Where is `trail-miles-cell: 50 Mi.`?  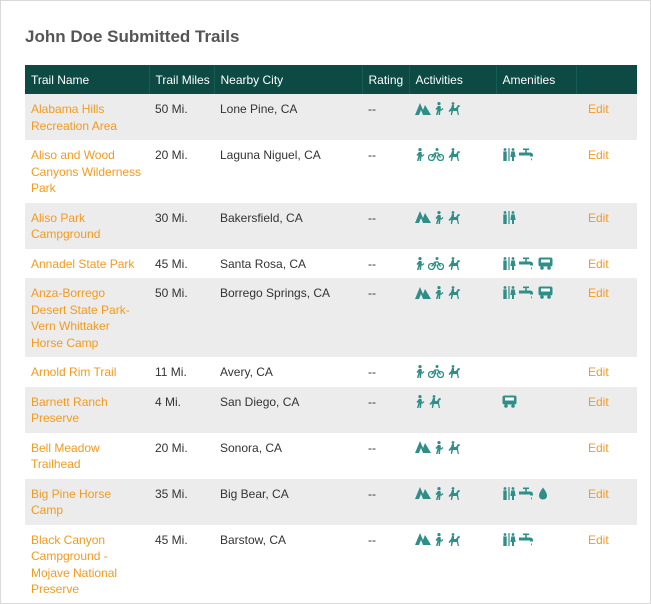 trail-miles-cell: 50 Mi. is located at coordinates (181, 117).